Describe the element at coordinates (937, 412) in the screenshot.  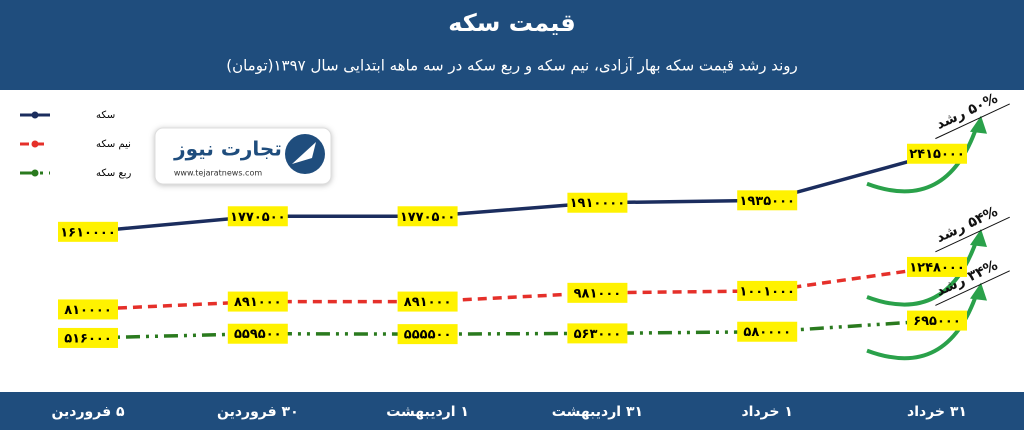
I see `x-tick-label: ۳۱ خرداد` at that location.